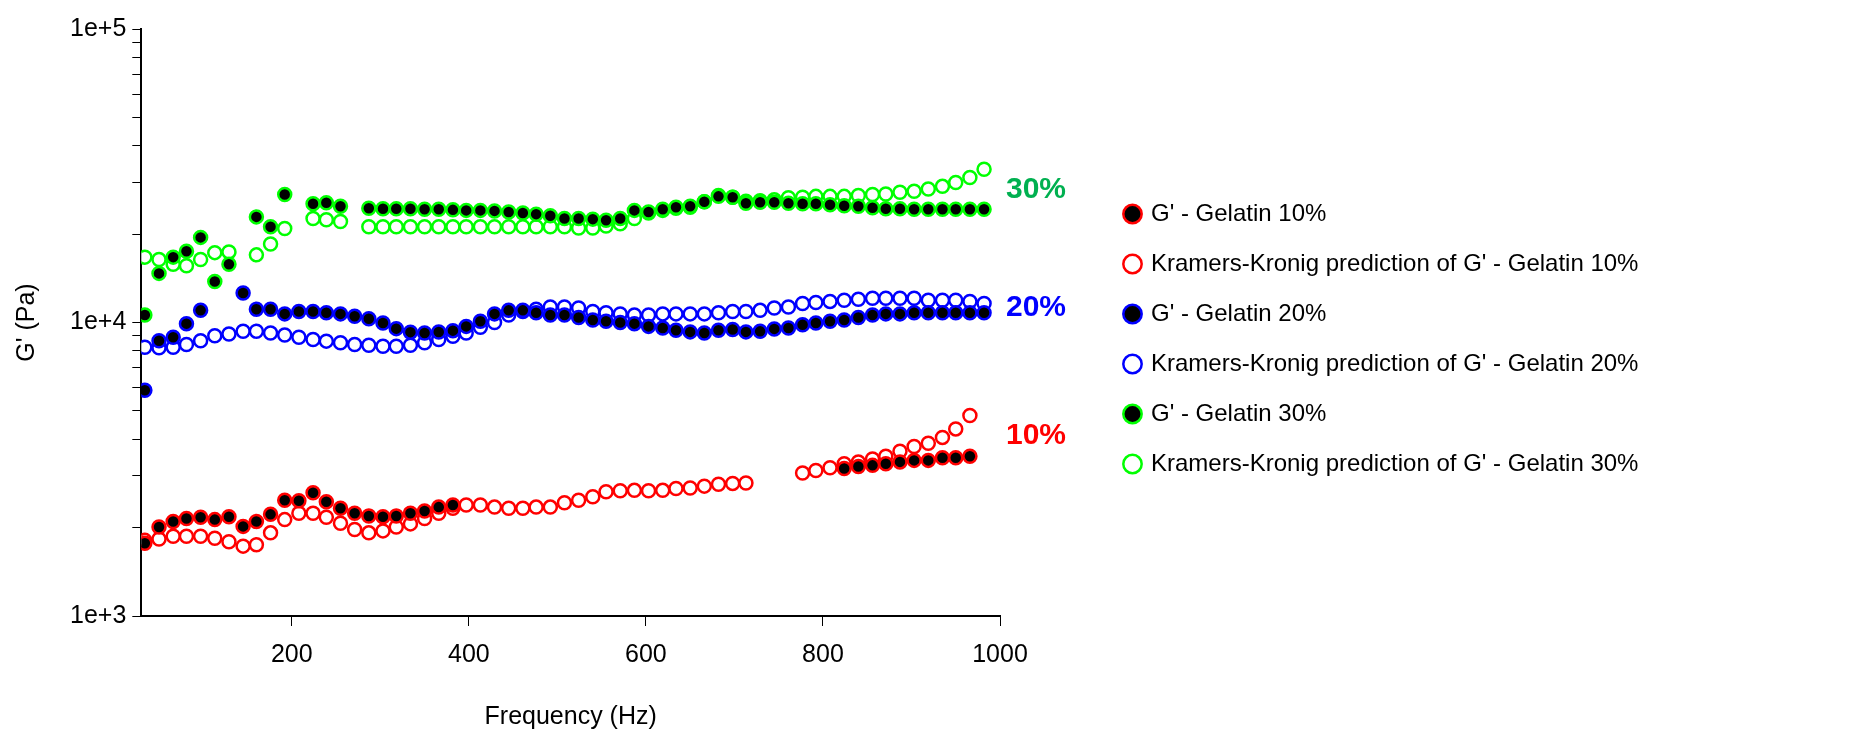 The width and height of the screenshot is (1876, 744). I want to click on y-tick-label: 1e+4, so click(98, 320).